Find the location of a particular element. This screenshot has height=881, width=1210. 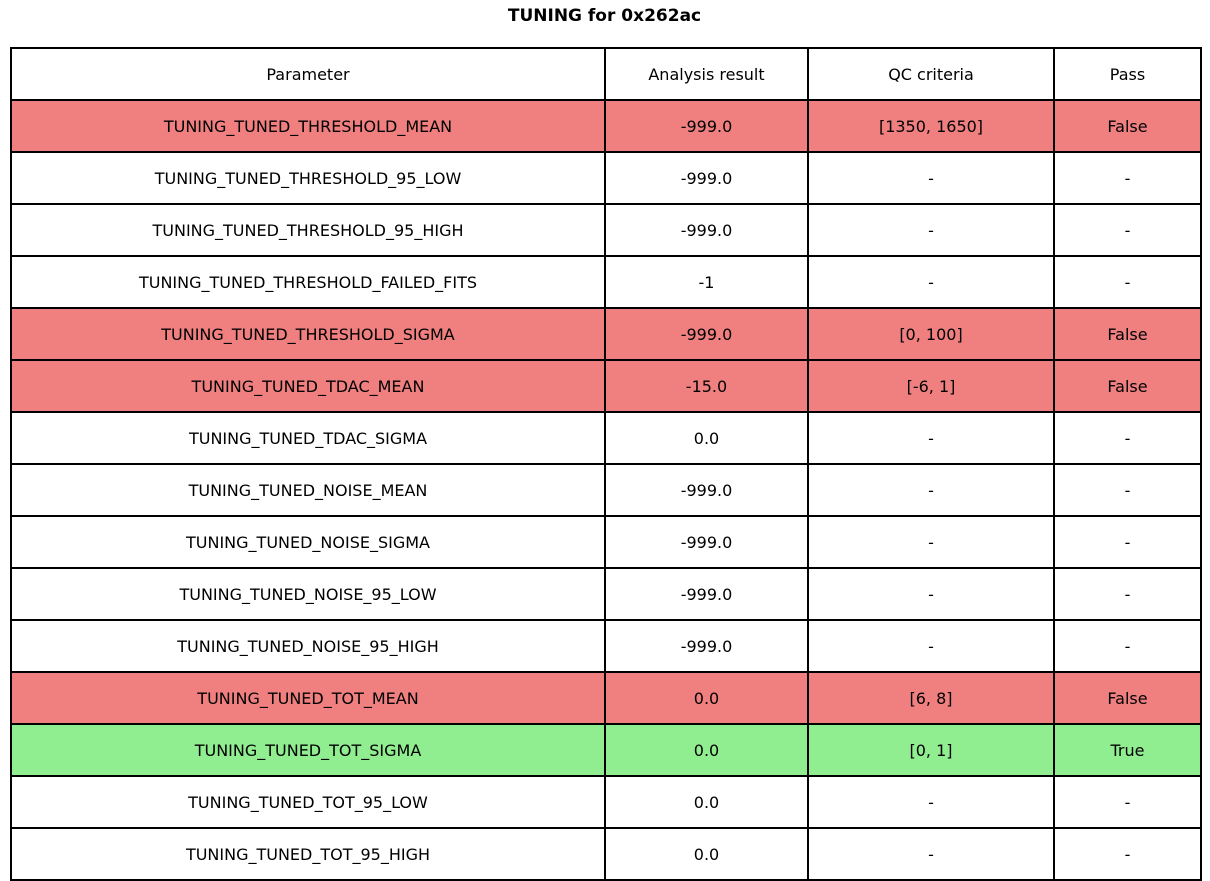

table-row: TUNING_TUNED_TOT_MEAN 0.0 [6, 8] False is located at coordinates (606, 698).